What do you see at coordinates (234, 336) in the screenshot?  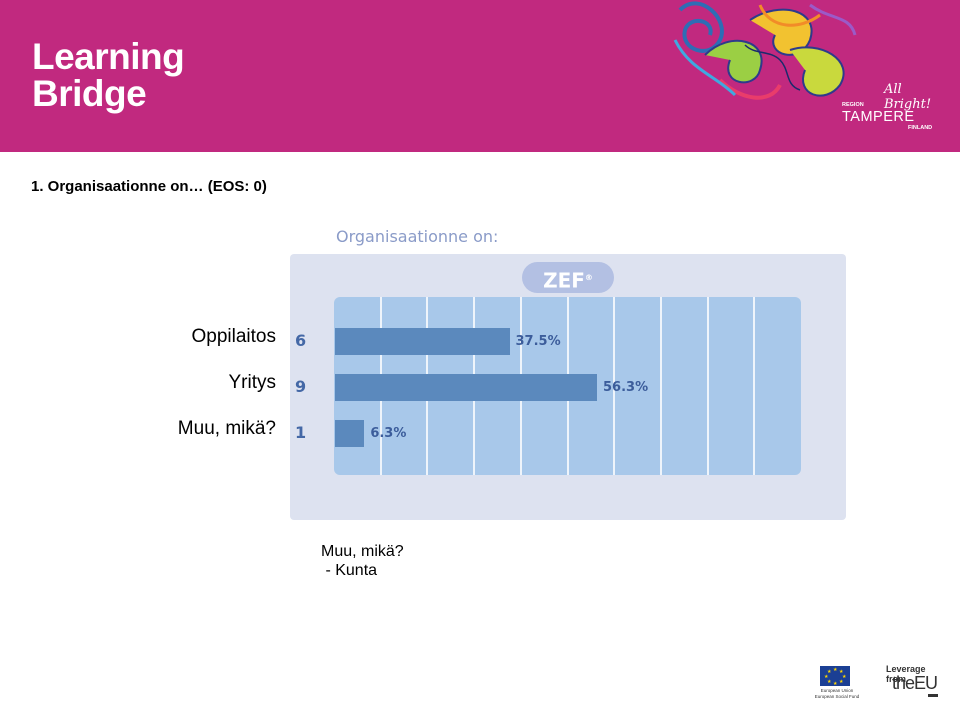 I see `category-label: Oppilaitos` at bounding box center [234, 336].